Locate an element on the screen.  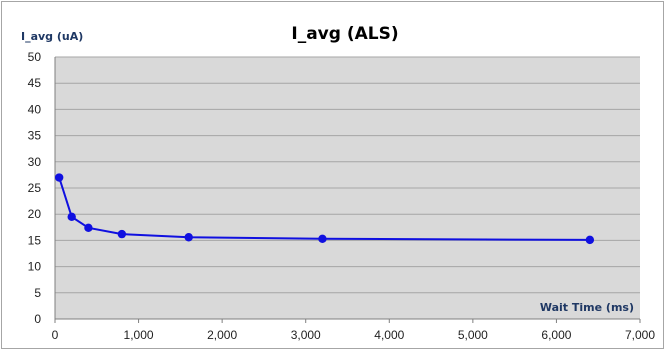
x-tick-label: 5,000 is located at coordinates (473, 335).